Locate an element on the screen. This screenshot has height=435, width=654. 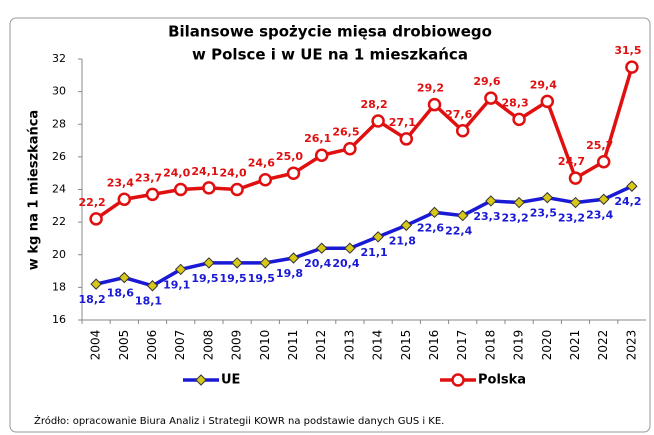
data-label: 27,6 is located at coordinates (458, 114).